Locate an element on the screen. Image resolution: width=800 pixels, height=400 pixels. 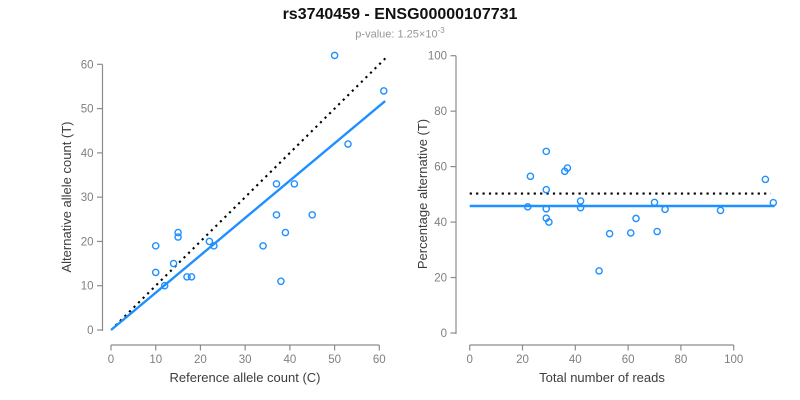
y-tick-label: 10 is located at coordinates (87, 287).